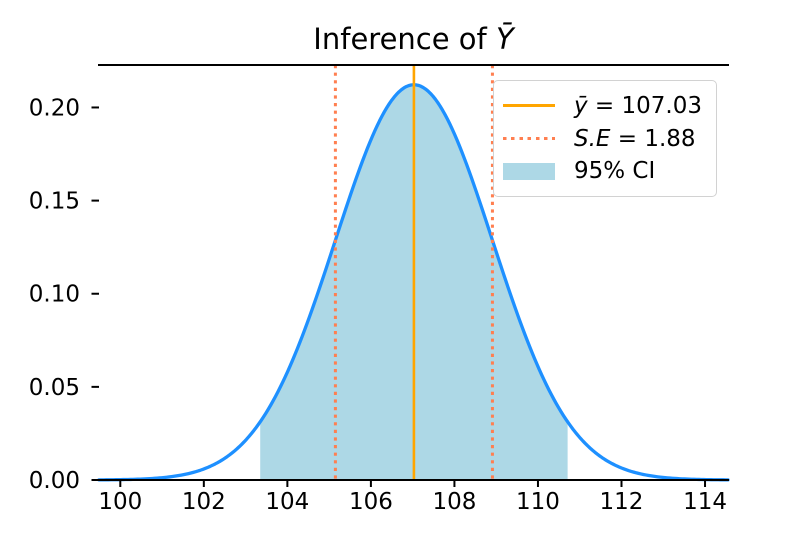  Describe the element at coordinates (54, 202) in the screenshot. I see `y-tick-label: 0.15` at that location.